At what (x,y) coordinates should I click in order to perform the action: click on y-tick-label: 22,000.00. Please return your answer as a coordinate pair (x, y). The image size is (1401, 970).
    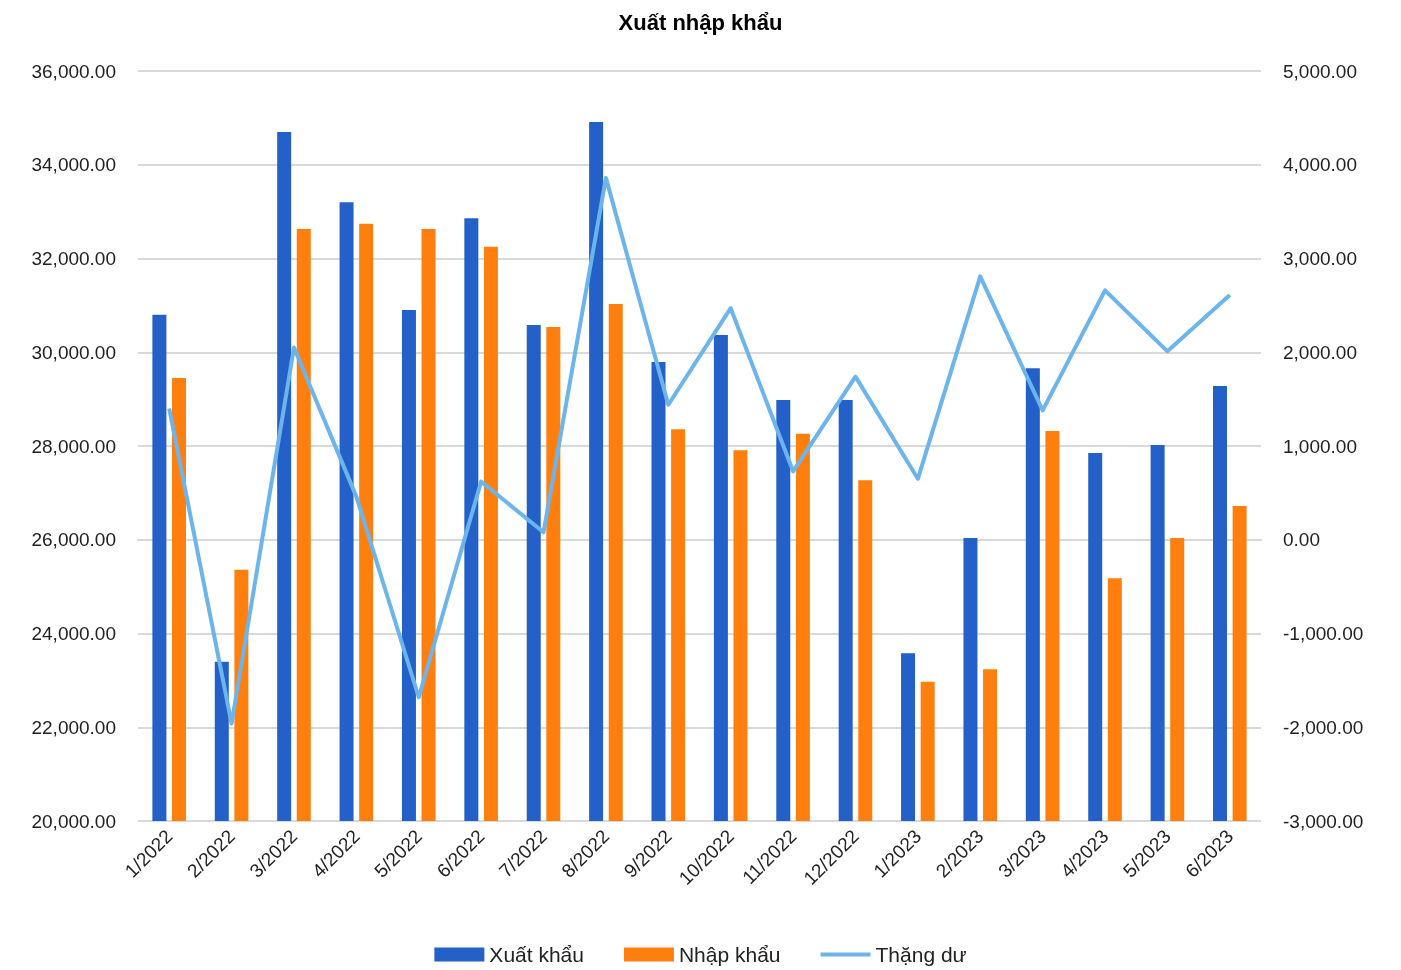
    Looking at the image, I should click on (73, 727).